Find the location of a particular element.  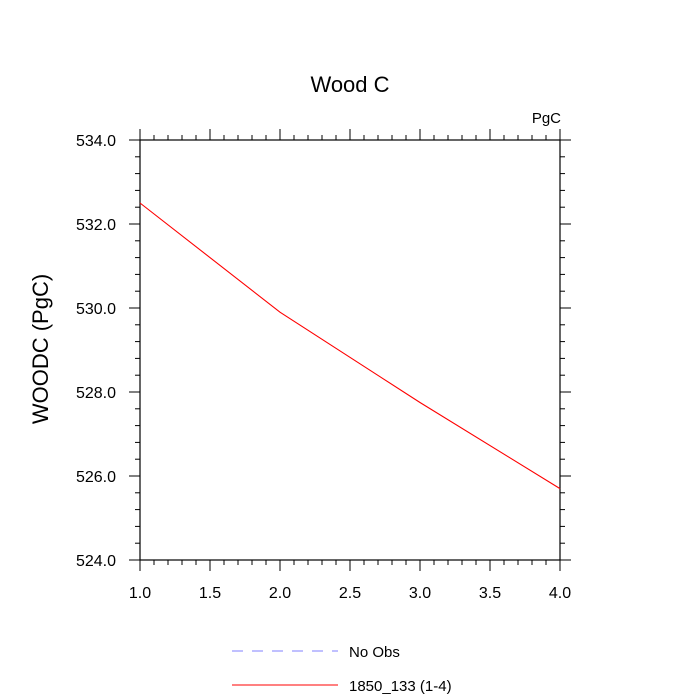

chart-title: Wood C is located at coordinates (349, 84).